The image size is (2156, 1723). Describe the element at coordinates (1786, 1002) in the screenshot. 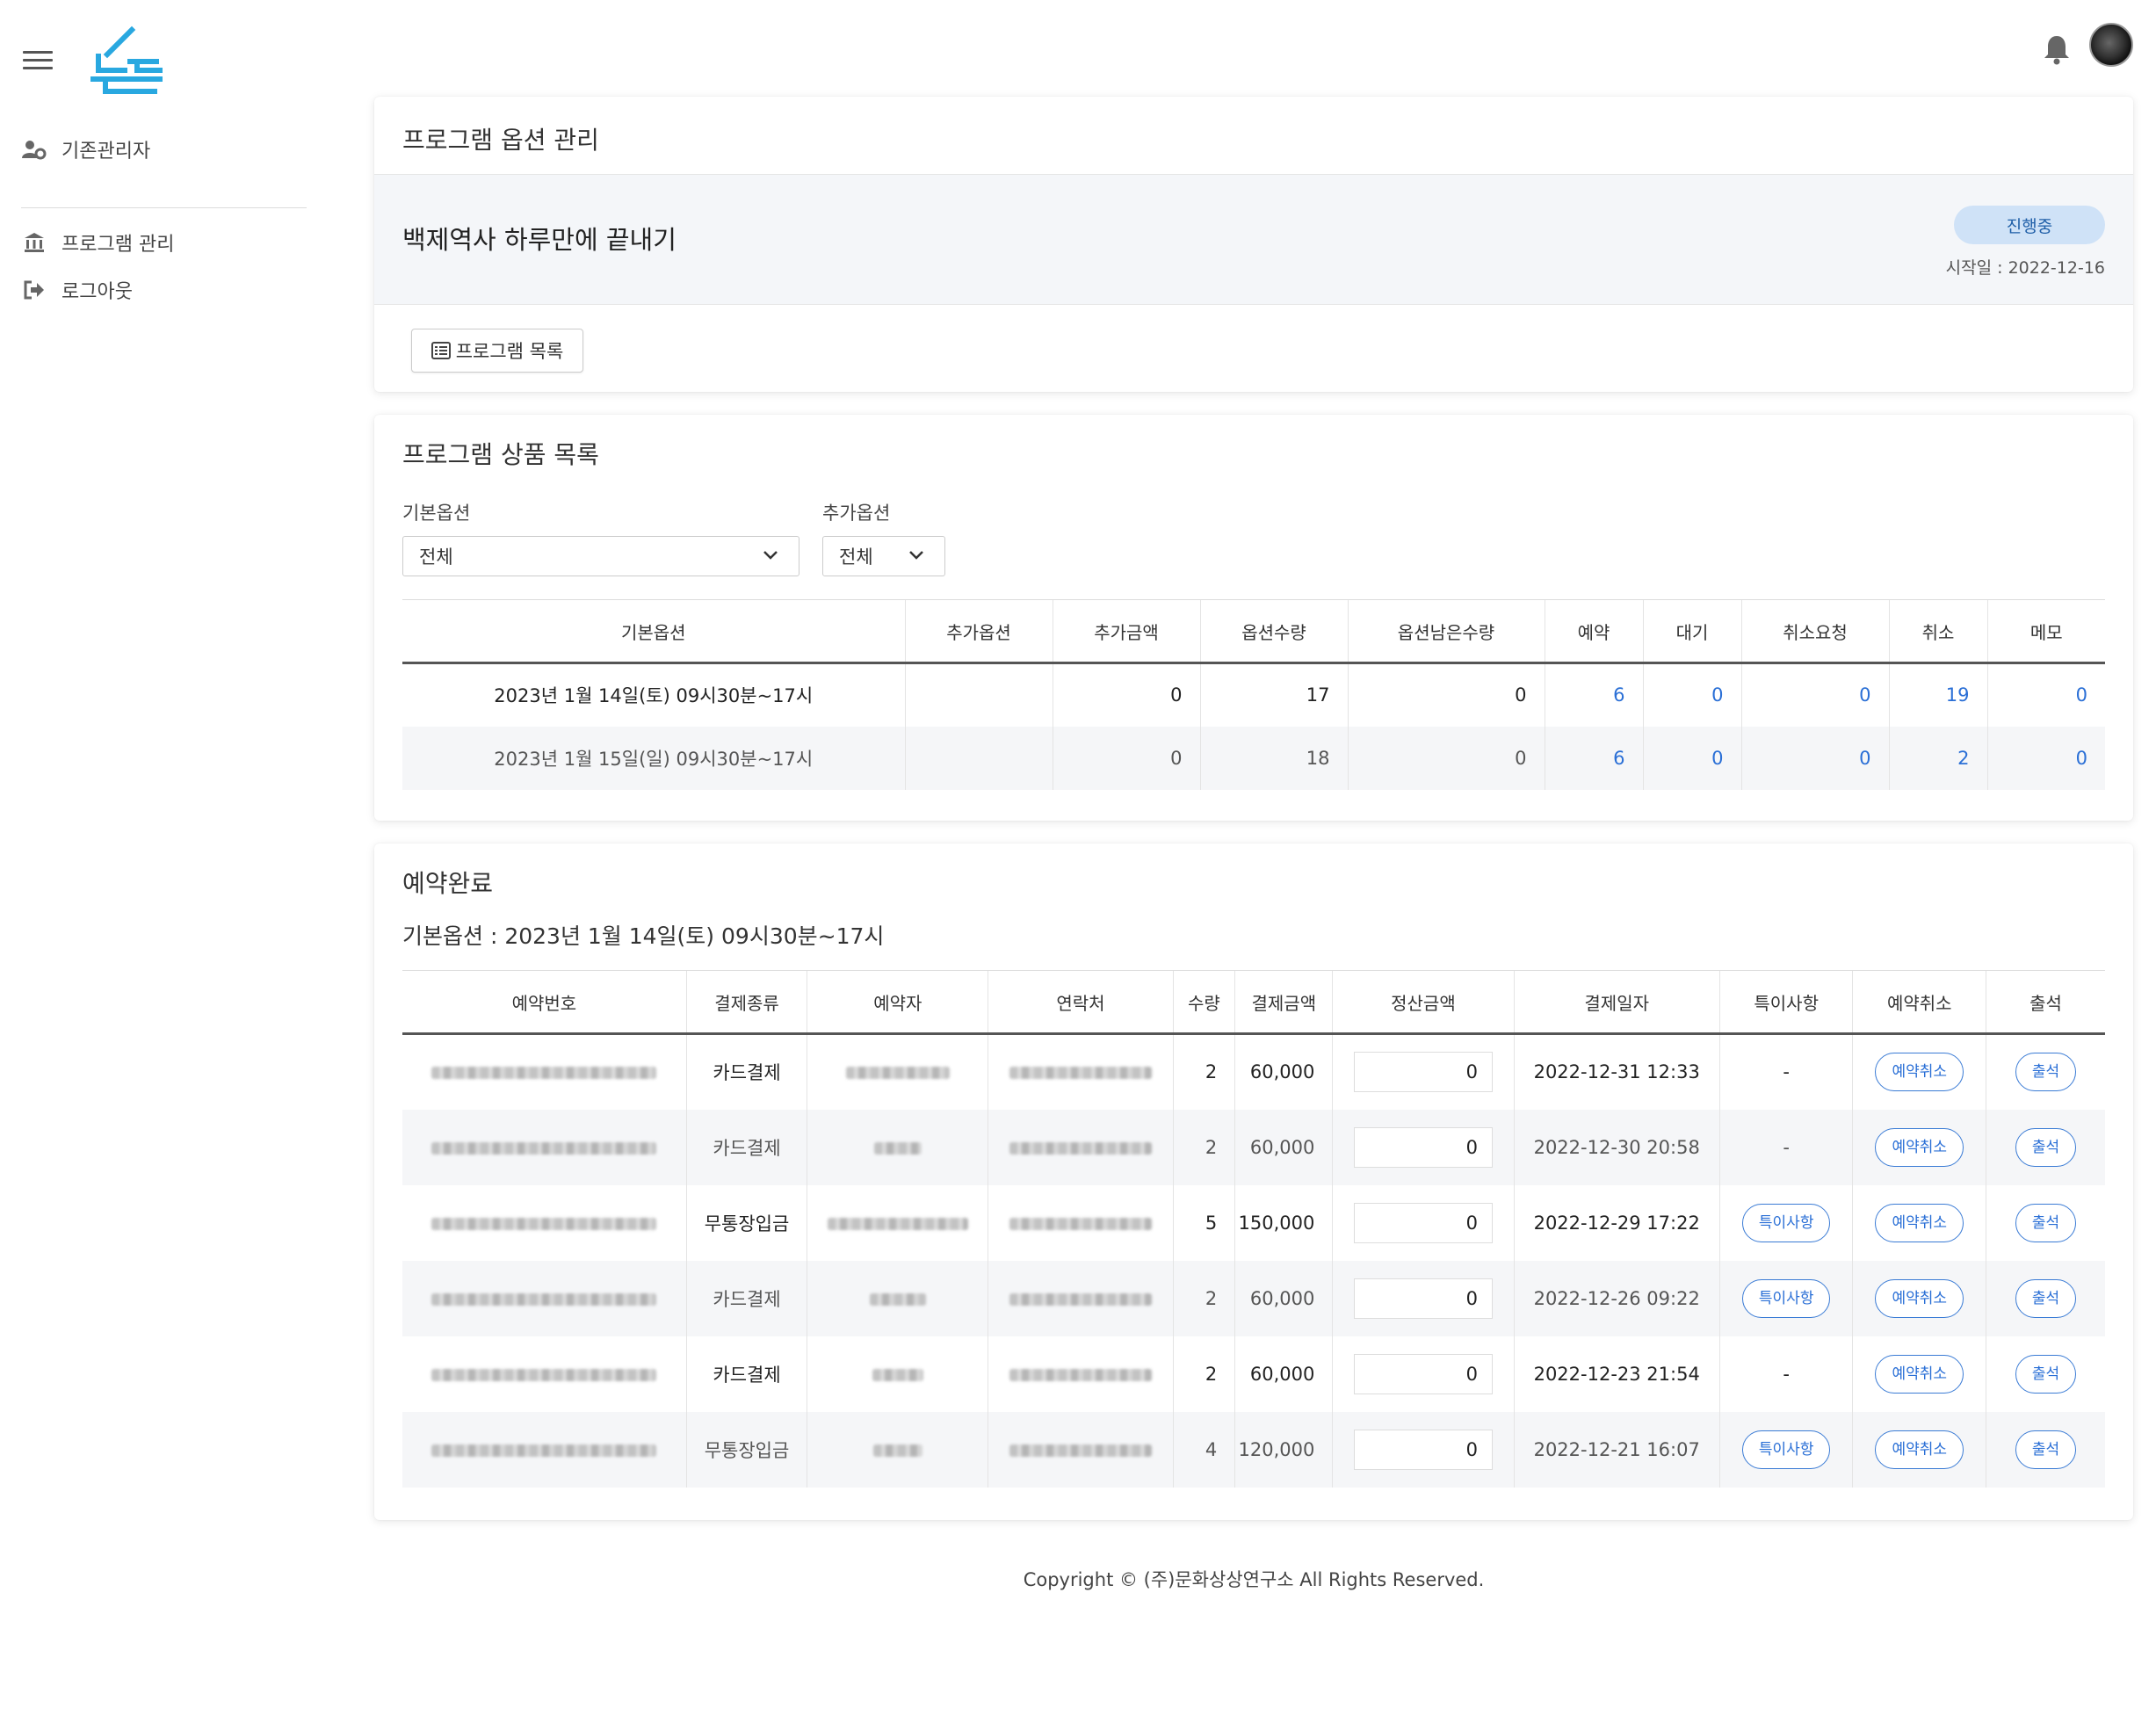

I see `column-header: 특이사항` at that location.